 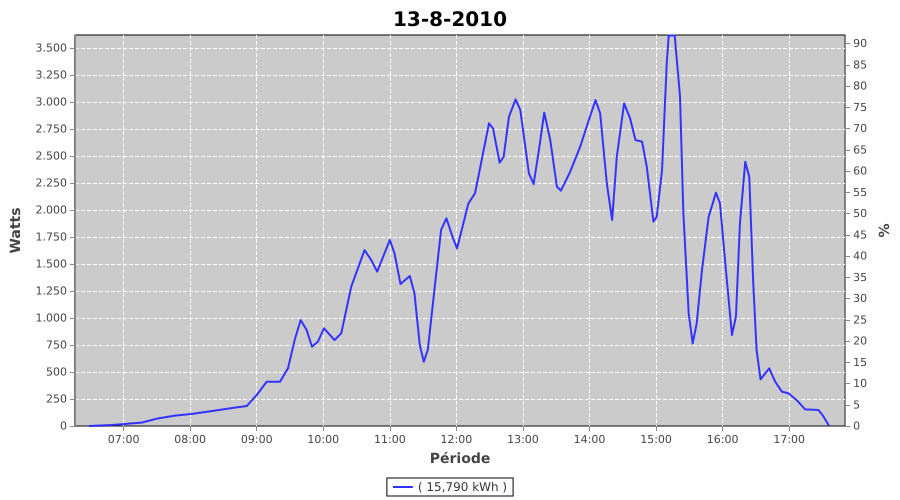 I want to click on y-axis-title: Watts, so click(x=16, y=230).